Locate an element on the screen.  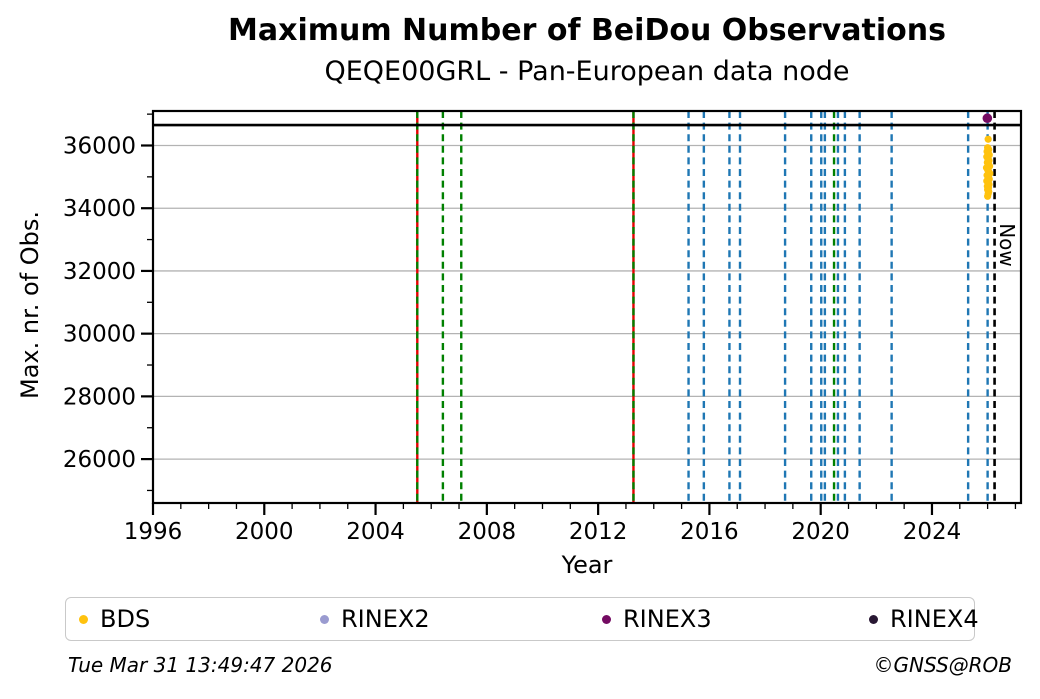
legend-label-rinex3: RINEX3 is located at coordinates (667, 619).